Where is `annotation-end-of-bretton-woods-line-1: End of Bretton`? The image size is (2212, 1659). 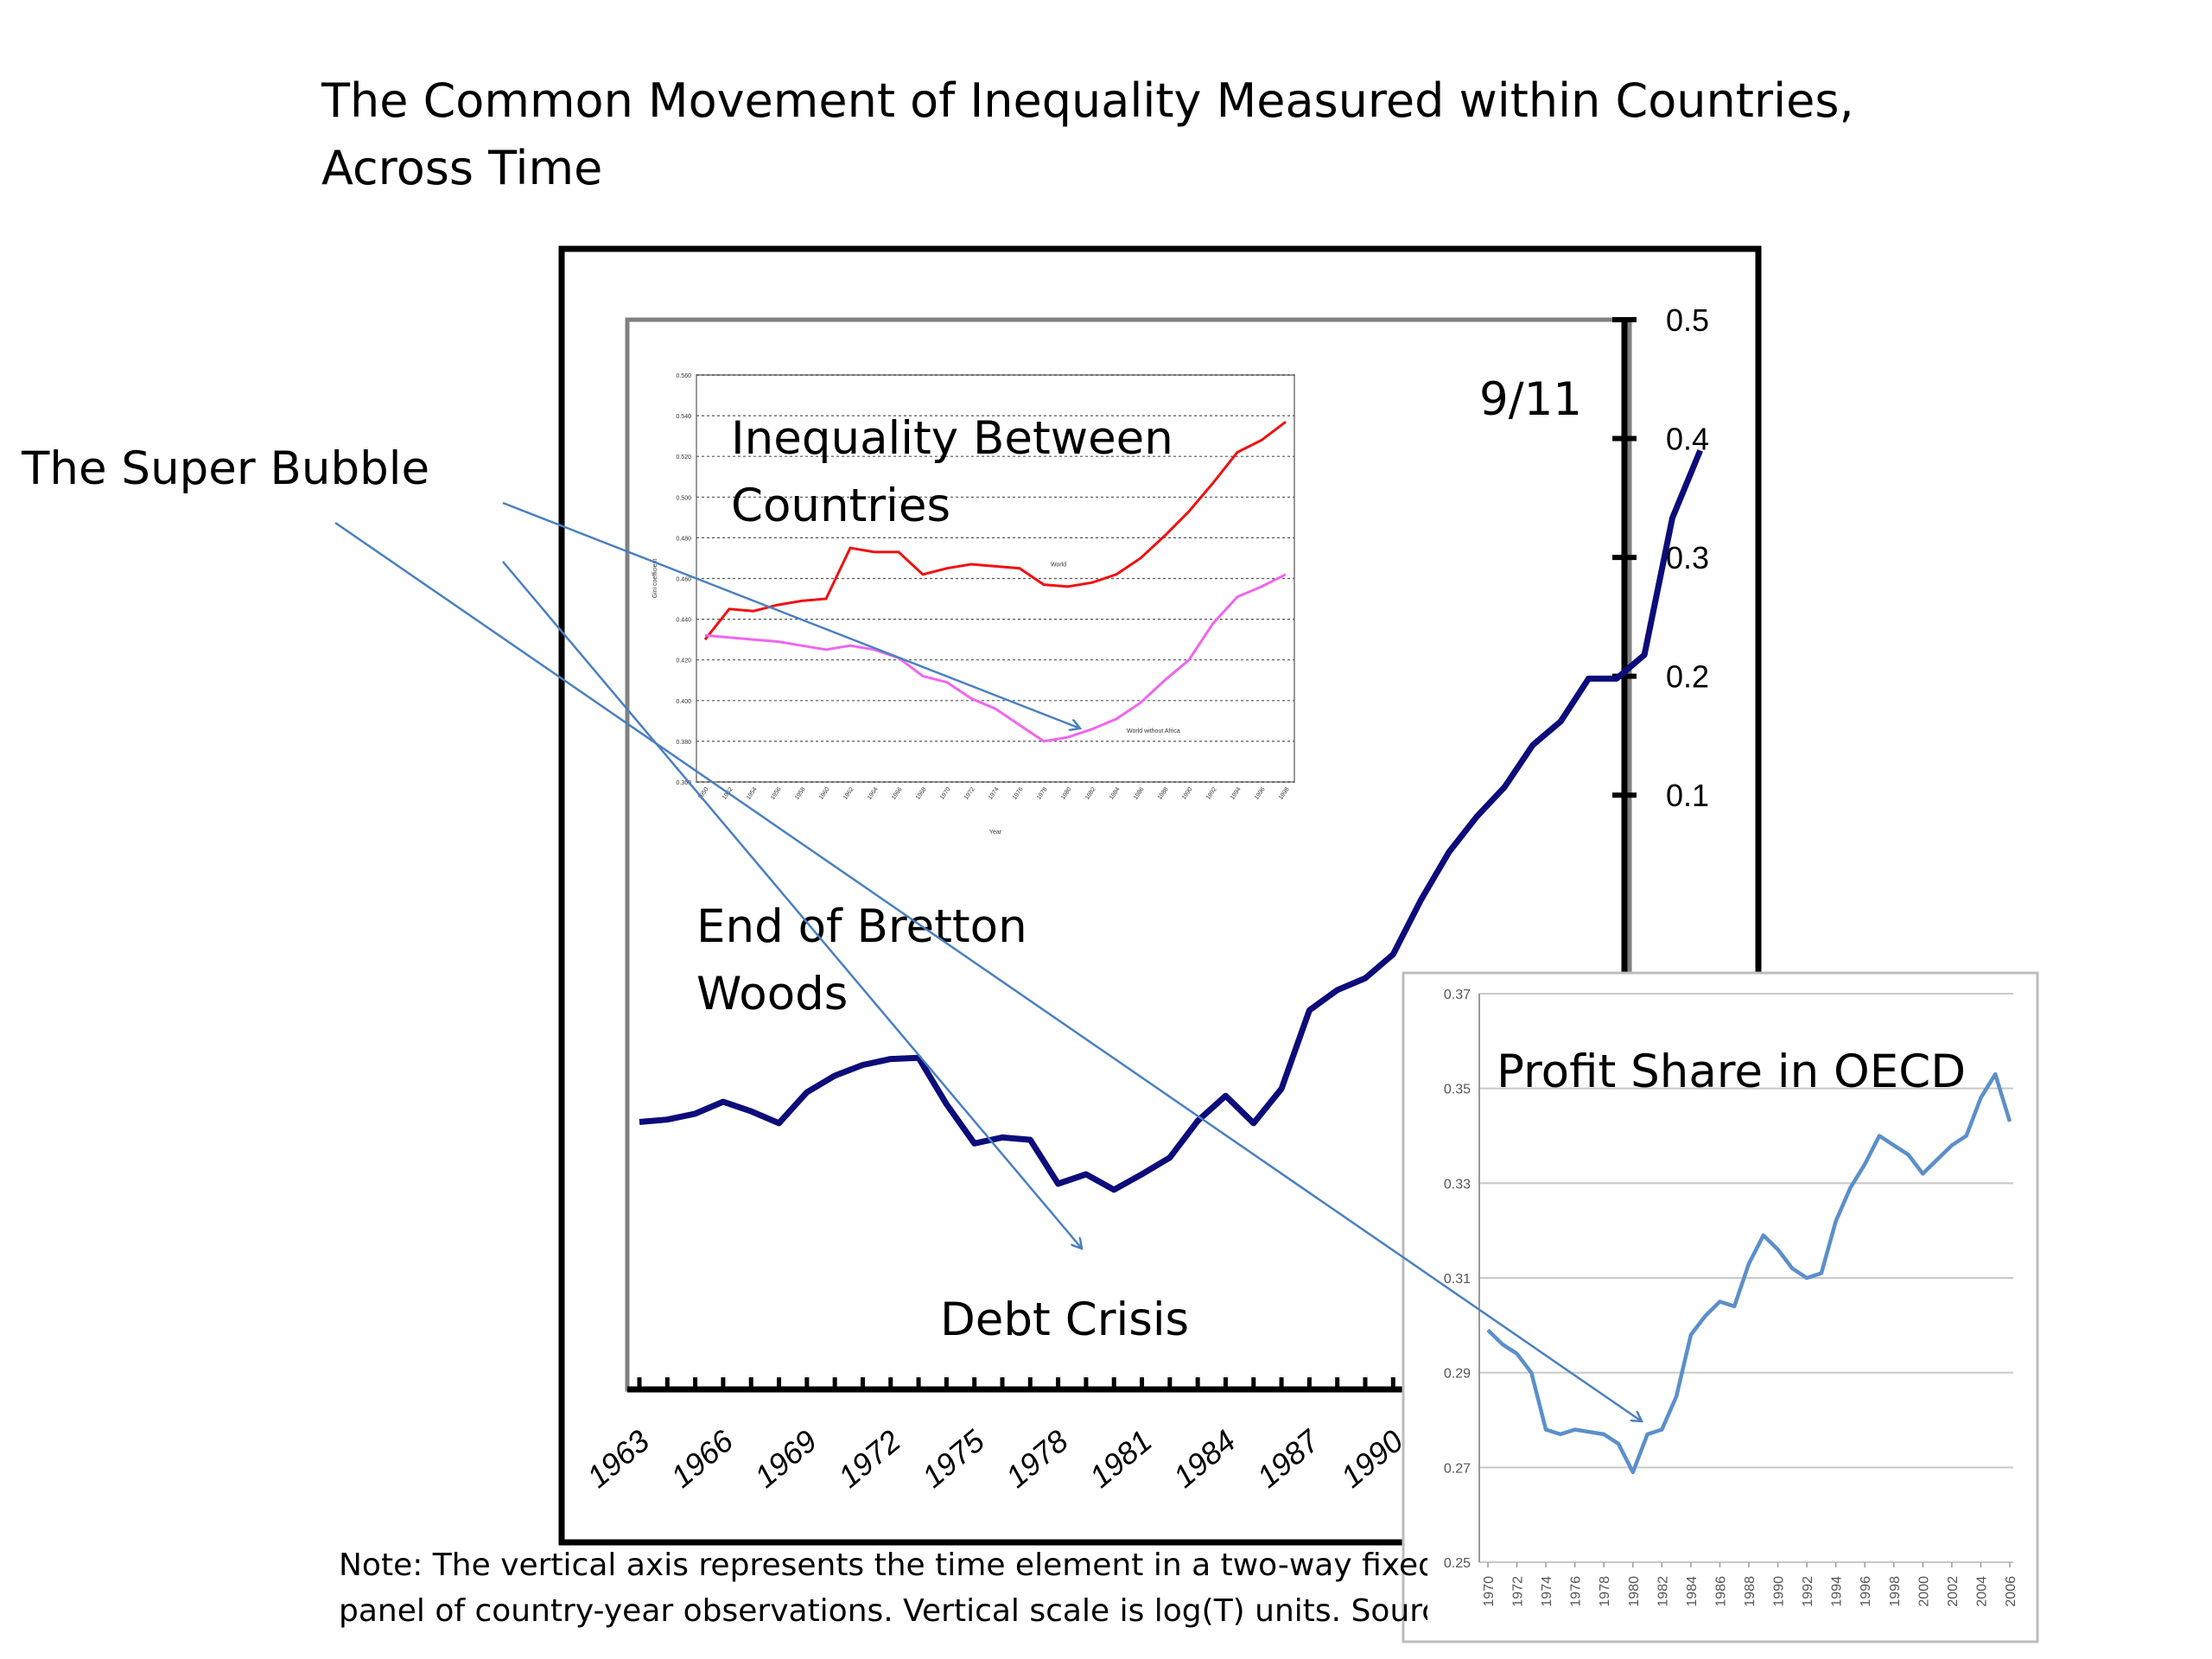 annotation-end-of-bretton-woods-line-1: End of Bretton is located at coordinates (861, 926).